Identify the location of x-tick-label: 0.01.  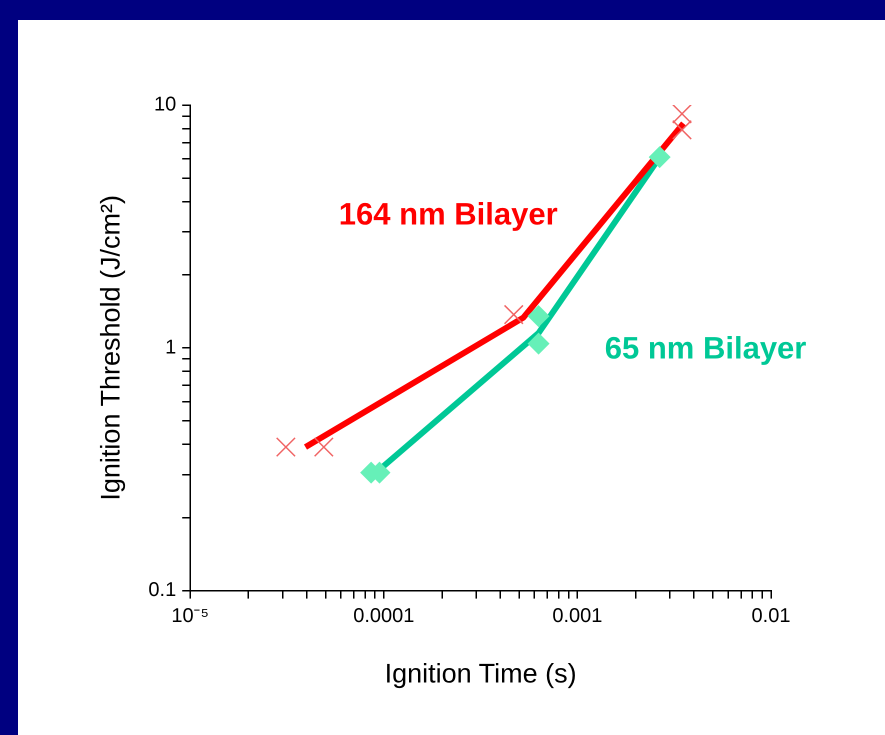
(771, 616).